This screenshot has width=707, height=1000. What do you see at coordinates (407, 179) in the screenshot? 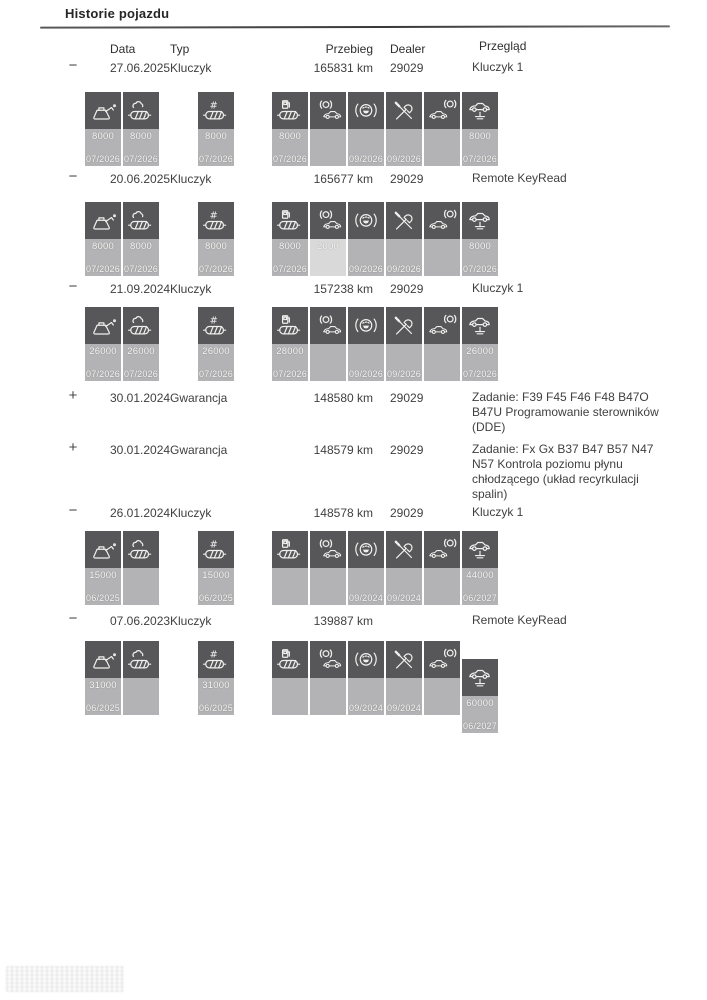
I see `dealer-cell: 29029` at bounding box center [407, 179].